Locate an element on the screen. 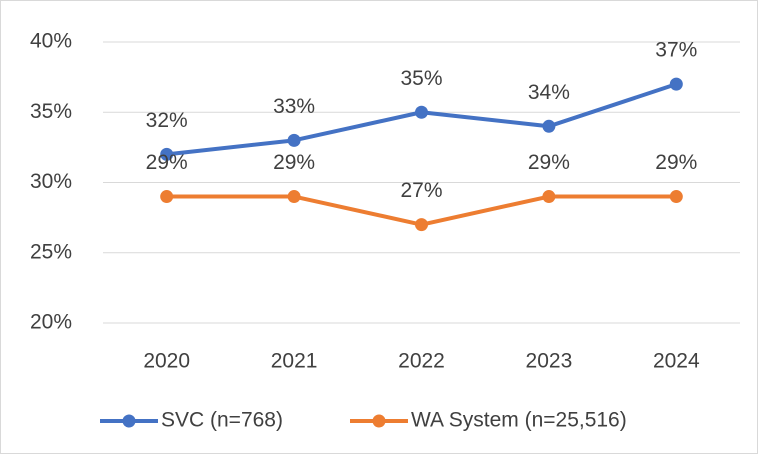 Image resolution: width=759 pixels, height=455 pixels. y-tick-label: 30% is located at coordinates (51, 181).